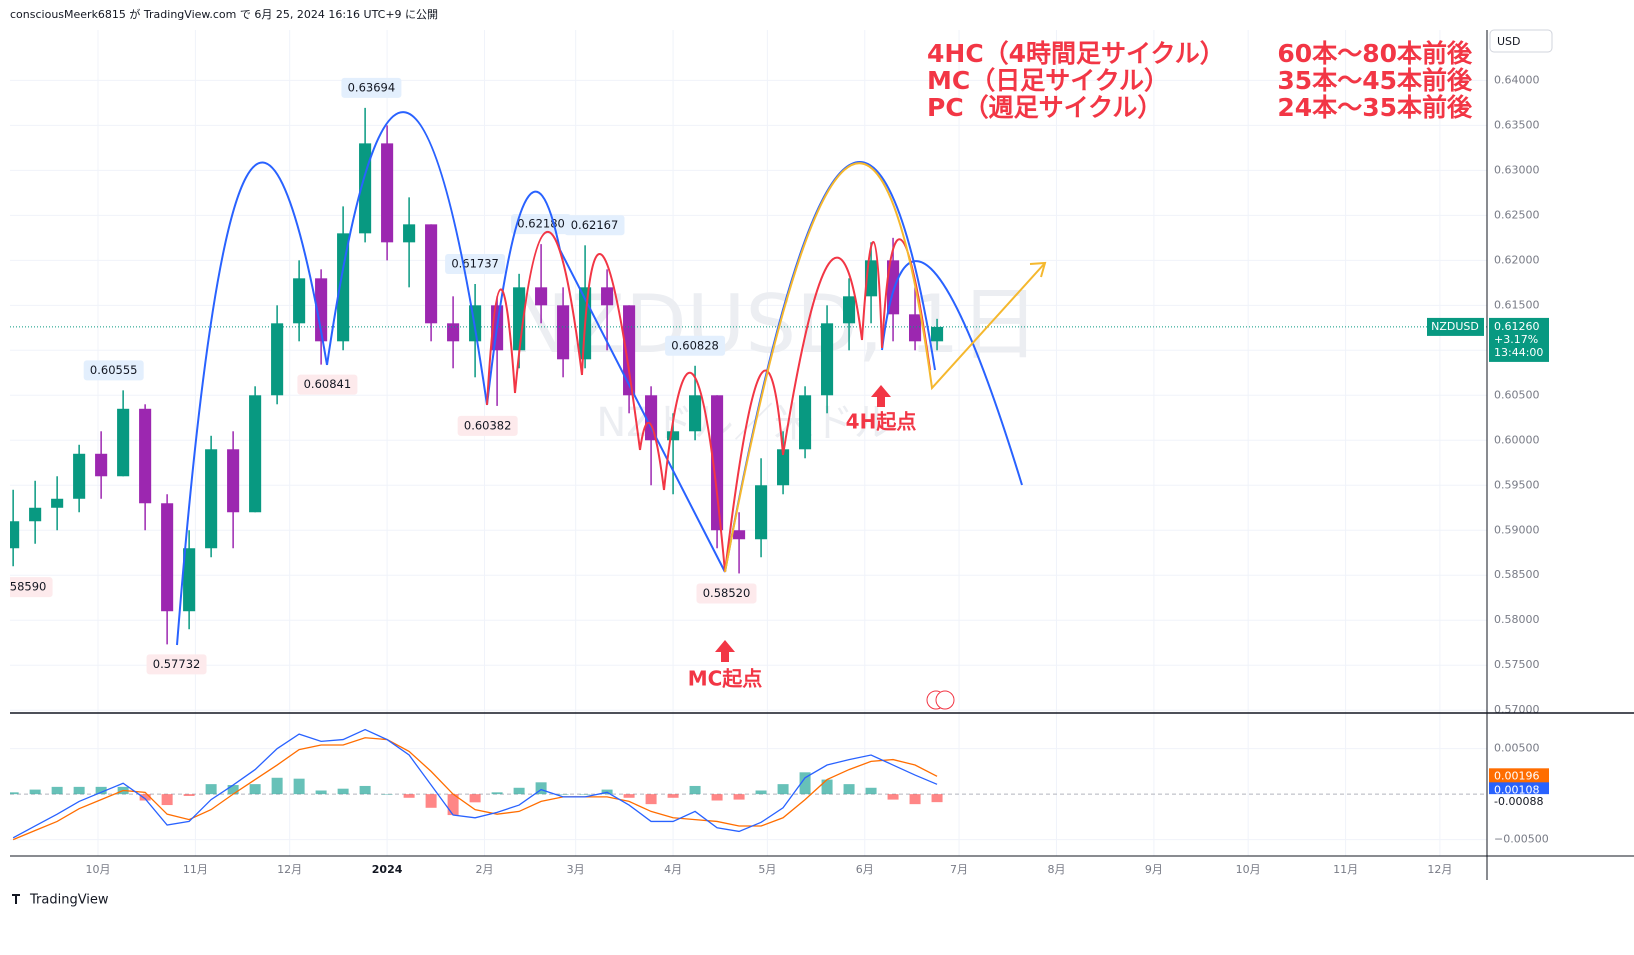 The height and width of the screenshot is (955, 1634). What do you see at coordinates (695, 345) in the screenshot?
I see `high-label: 0.60828` at bounding box center [695, 345].